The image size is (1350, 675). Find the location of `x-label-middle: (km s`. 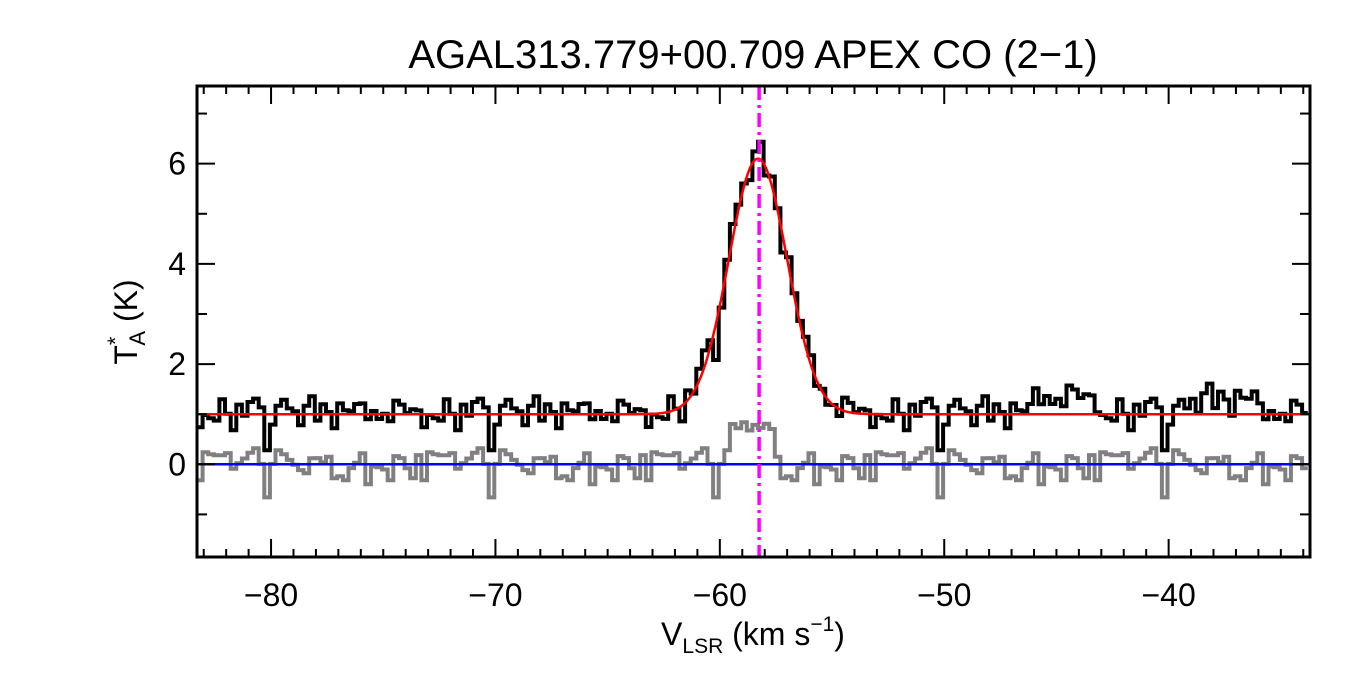

x-label-middle: (km s is located at coordinates (766, 634).